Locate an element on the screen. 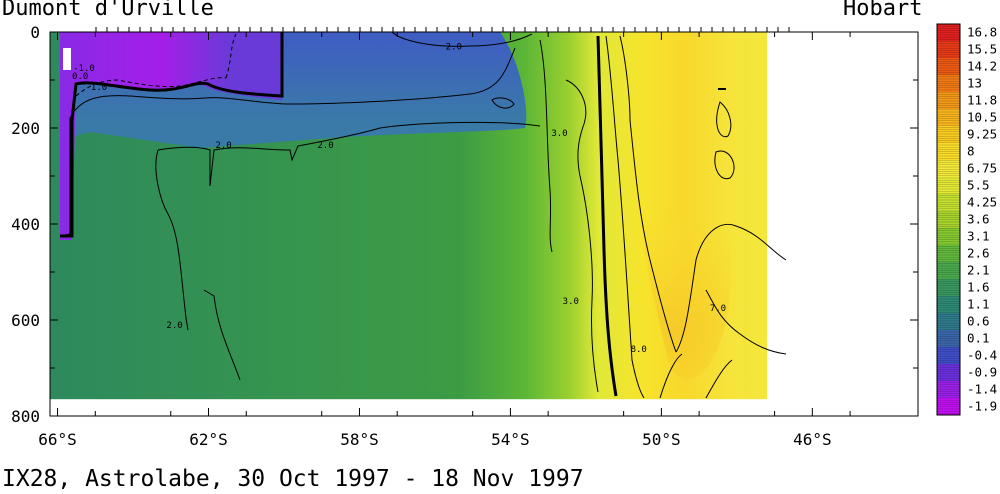 The image size is (1000, 494). coldest-water is located at coordinates (171, 136).